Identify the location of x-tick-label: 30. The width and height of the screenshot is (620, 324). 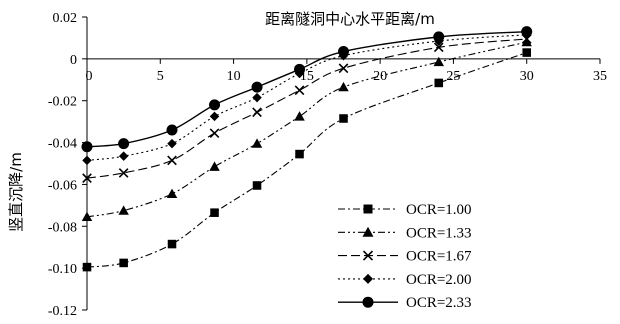
(527, 76).